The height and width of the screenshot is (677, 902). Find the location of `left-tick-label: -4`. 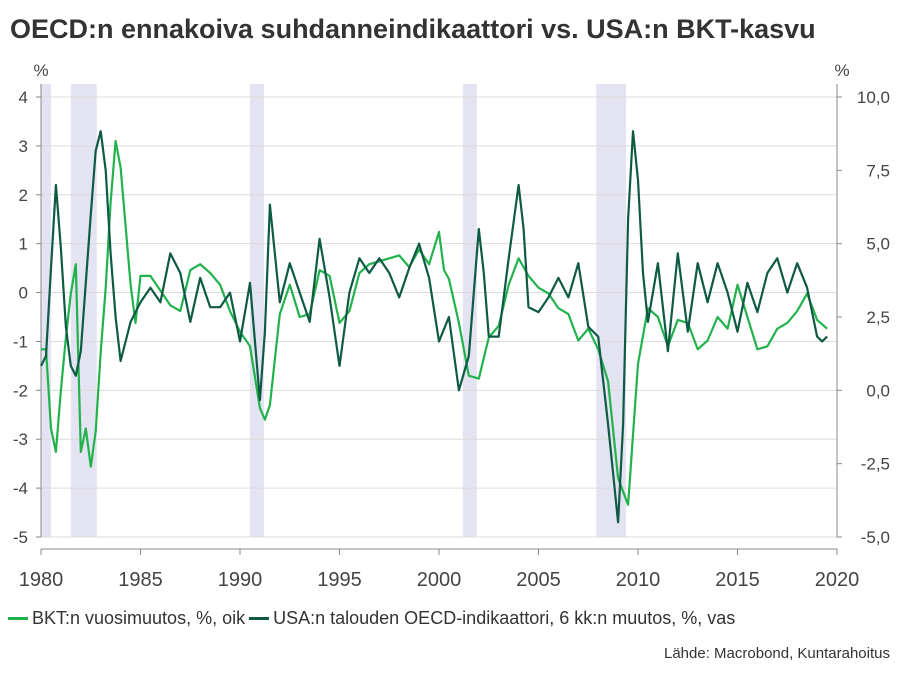

left-tick-label: -4 is located at coordinates (20, 488).